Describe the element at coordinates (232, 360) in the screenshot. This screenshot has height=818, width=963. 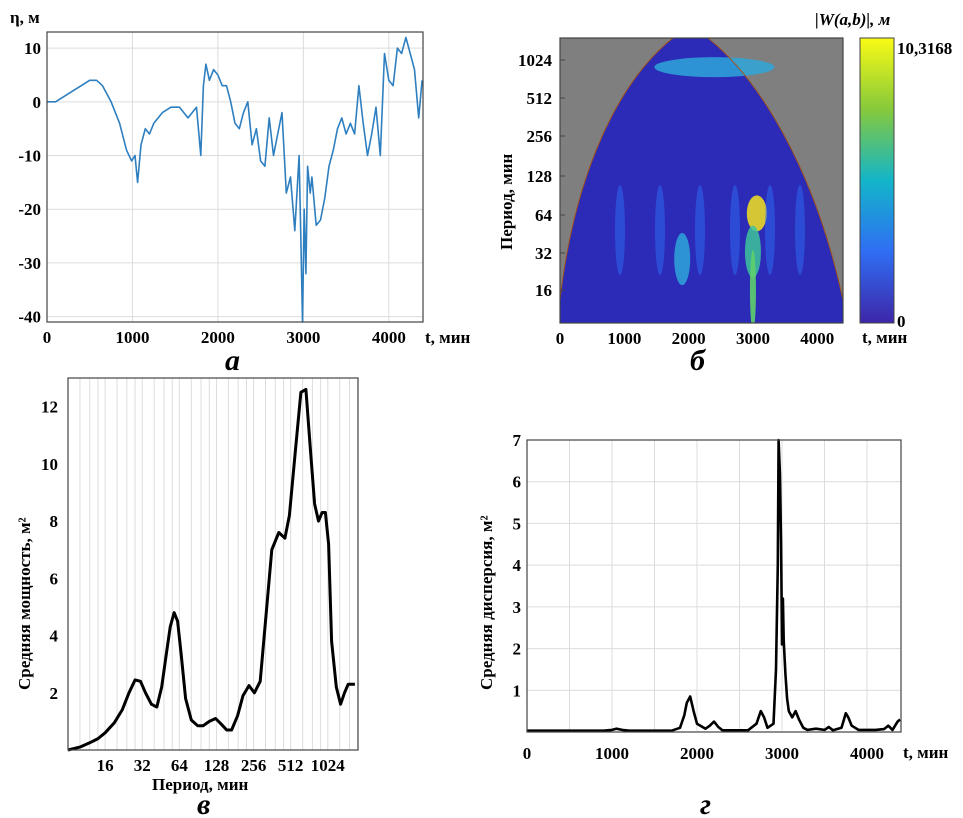
I see `panel-a-letter: а` at that location.